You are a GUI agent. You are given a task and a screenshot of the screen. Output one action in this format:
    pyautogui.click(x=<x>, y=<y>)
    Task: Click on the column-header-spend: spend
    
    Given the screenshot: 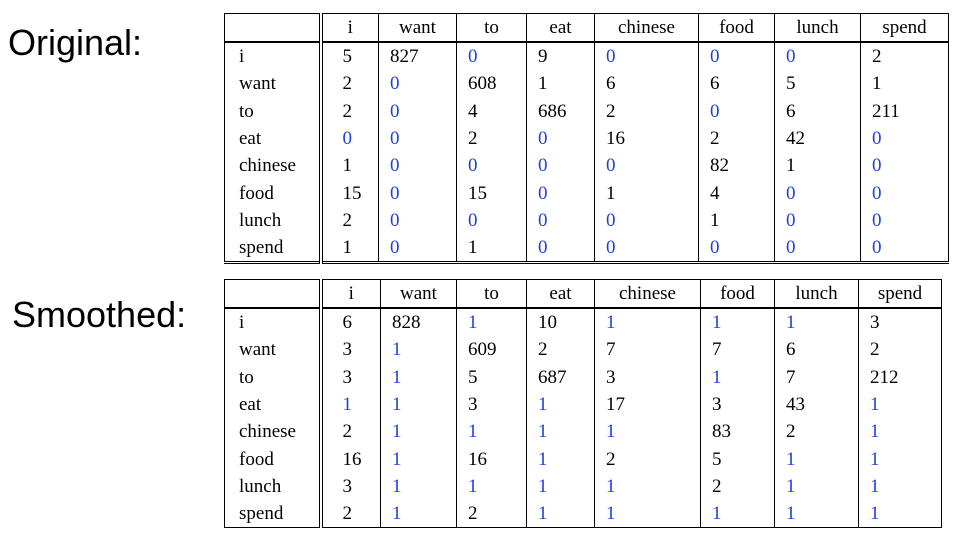 What is the action you would take?
    pyautogui.click(x=900, y=294)
    